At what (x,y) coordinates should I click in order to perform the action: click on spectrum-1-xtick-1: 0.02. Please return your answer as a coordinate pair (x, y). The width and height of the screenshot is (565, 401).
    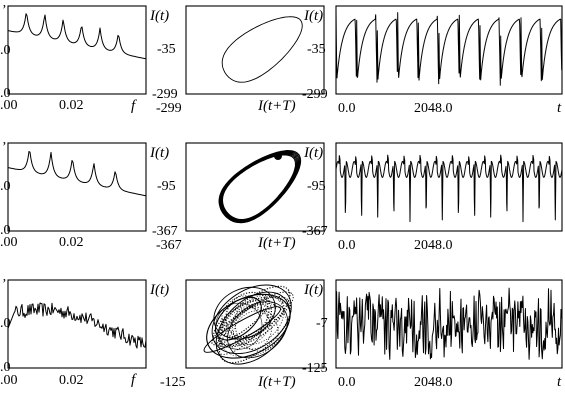
    Looking at the image, I should click on (71, 105).